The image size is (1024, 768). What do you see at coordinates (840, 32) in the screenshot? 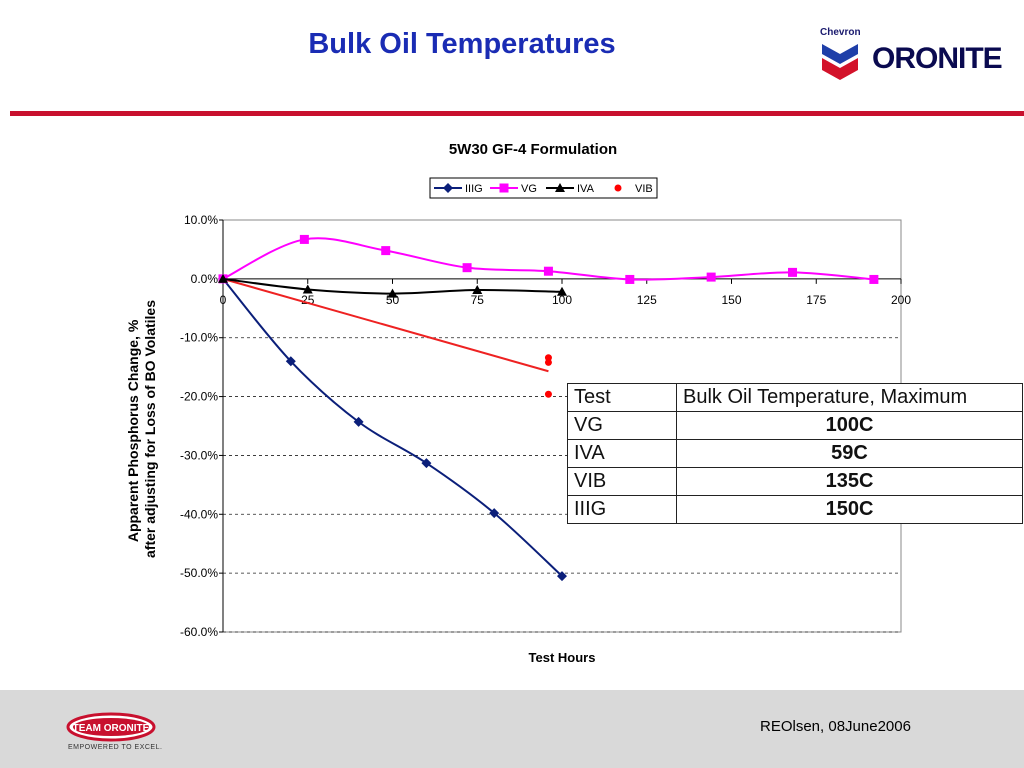
I see `brand-small-text: Chevron` at bounding box center [840, 32].